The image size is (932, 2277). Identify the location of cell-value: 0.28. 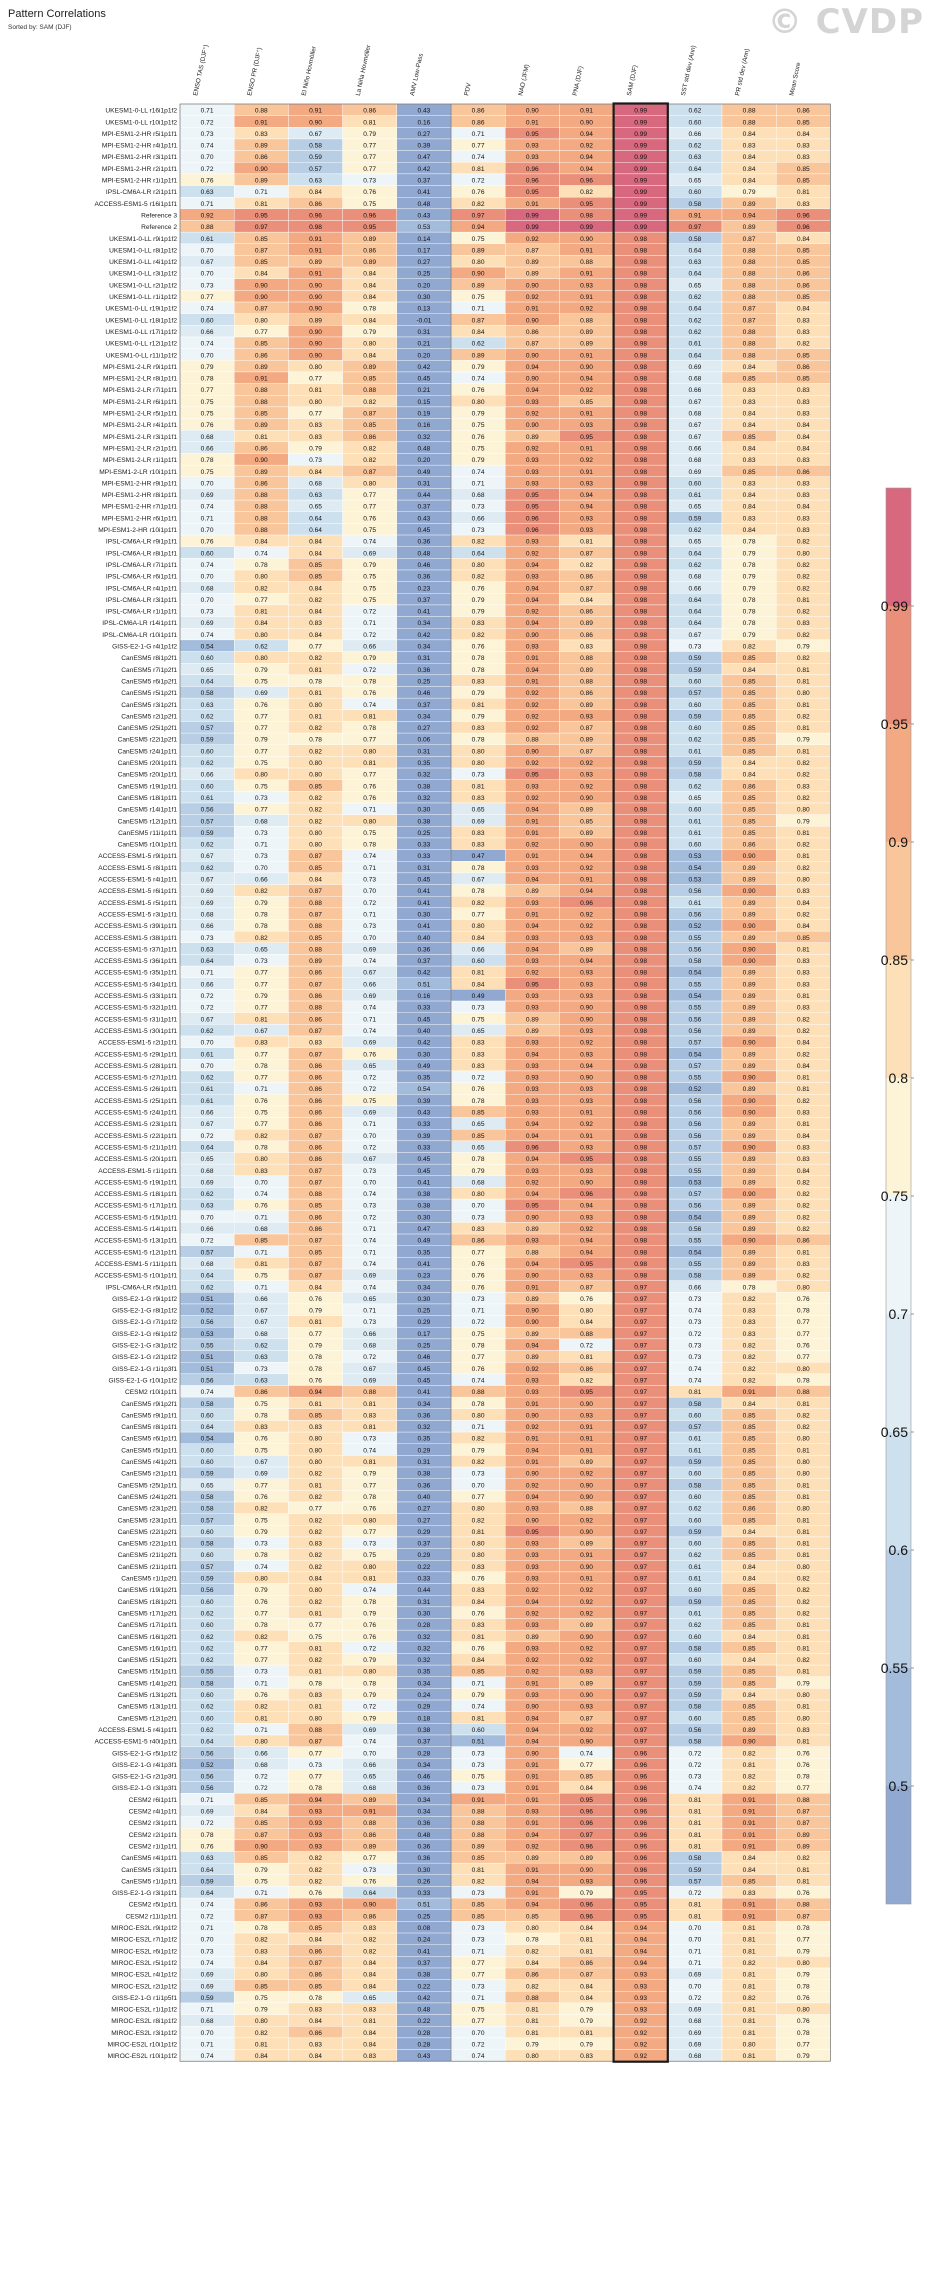
(423, 1753).